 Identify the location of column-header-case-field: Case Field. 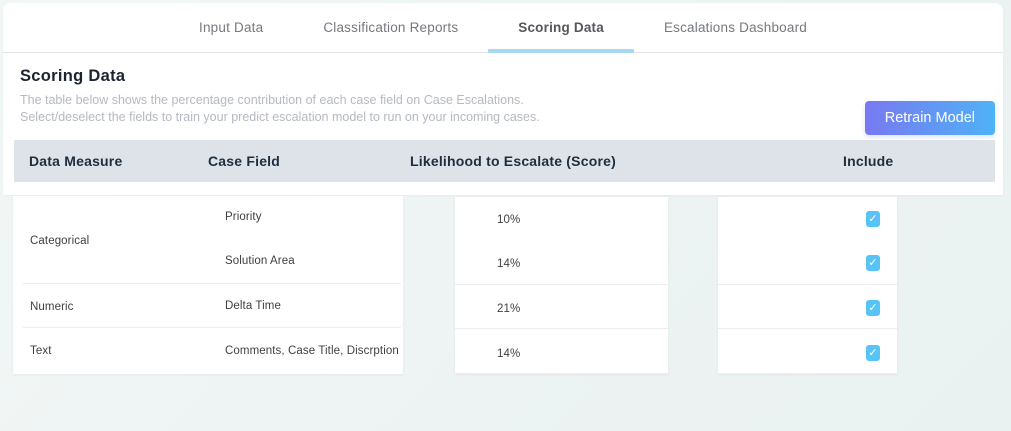
(244, 161).